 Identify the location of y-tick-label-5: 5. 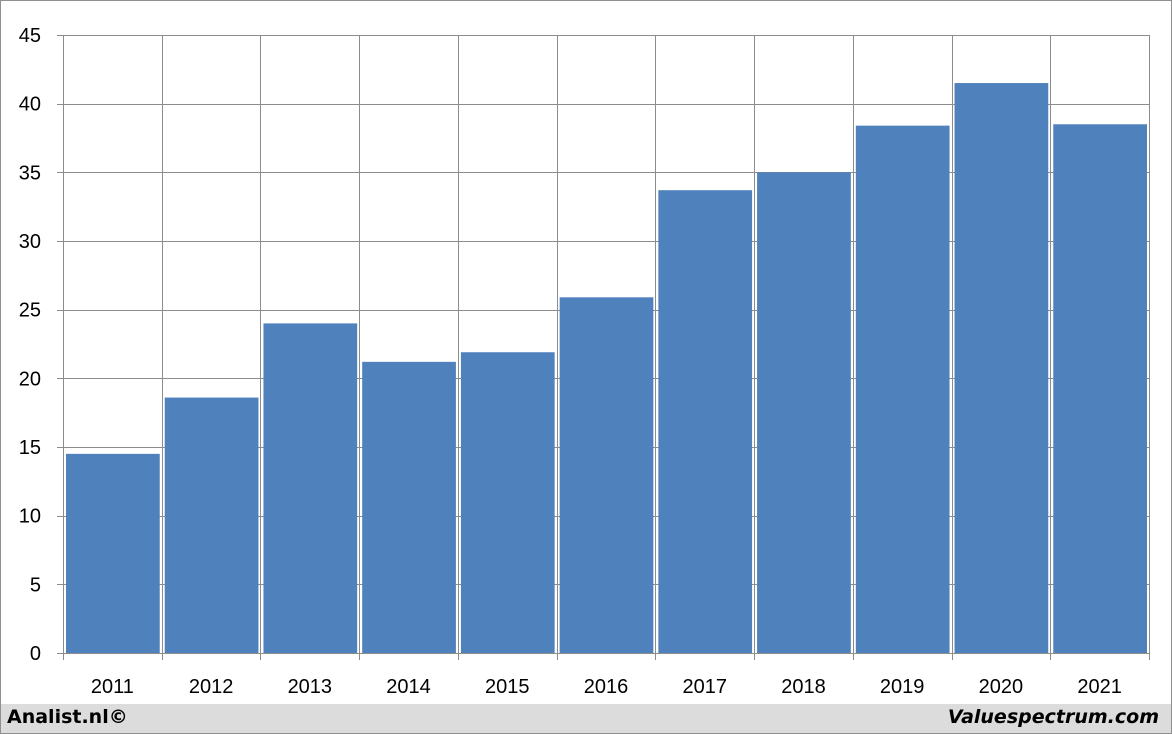
(35, 585).